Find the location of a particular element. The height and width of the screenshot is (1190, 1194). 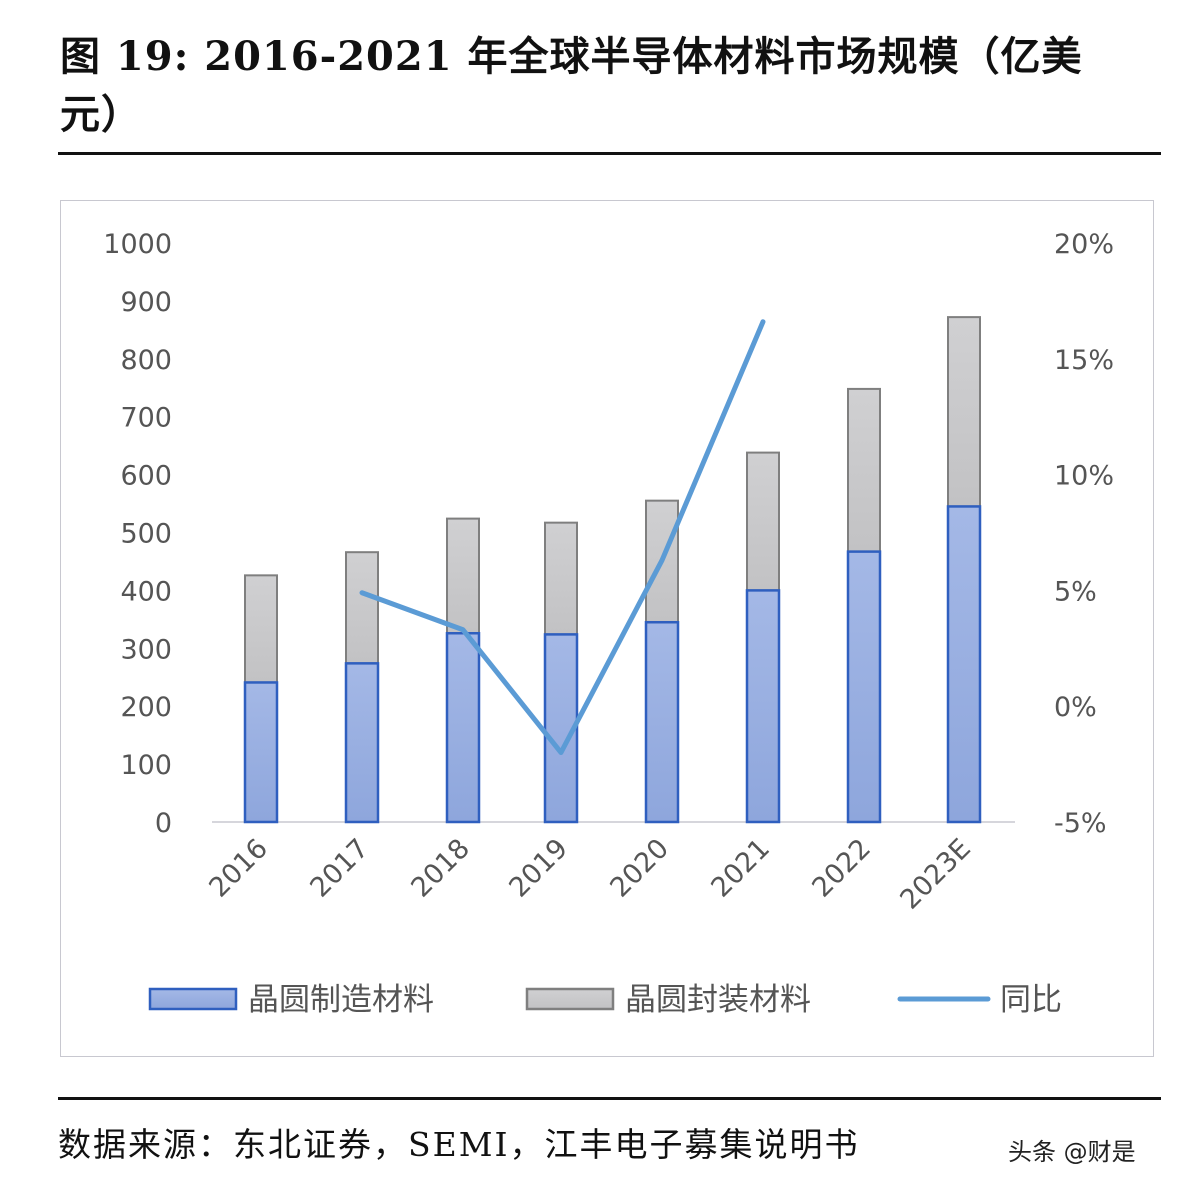

data-source: 数据来源：东北证券，SEMI，江丰电子募集说明书 is located at coordinates (459, 1144).